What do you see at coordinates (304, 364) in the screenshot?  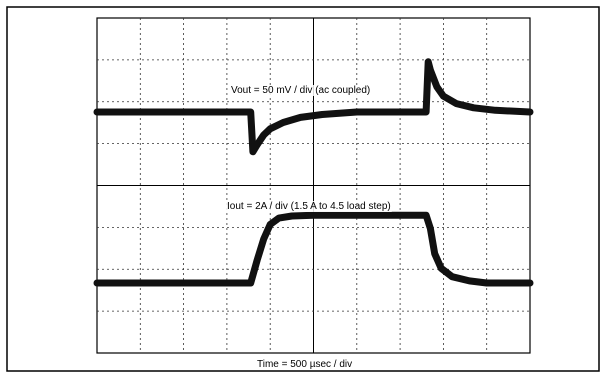 I see `time-scale-label: Time = 500 µsec / div` at bounding box center [304, 364].